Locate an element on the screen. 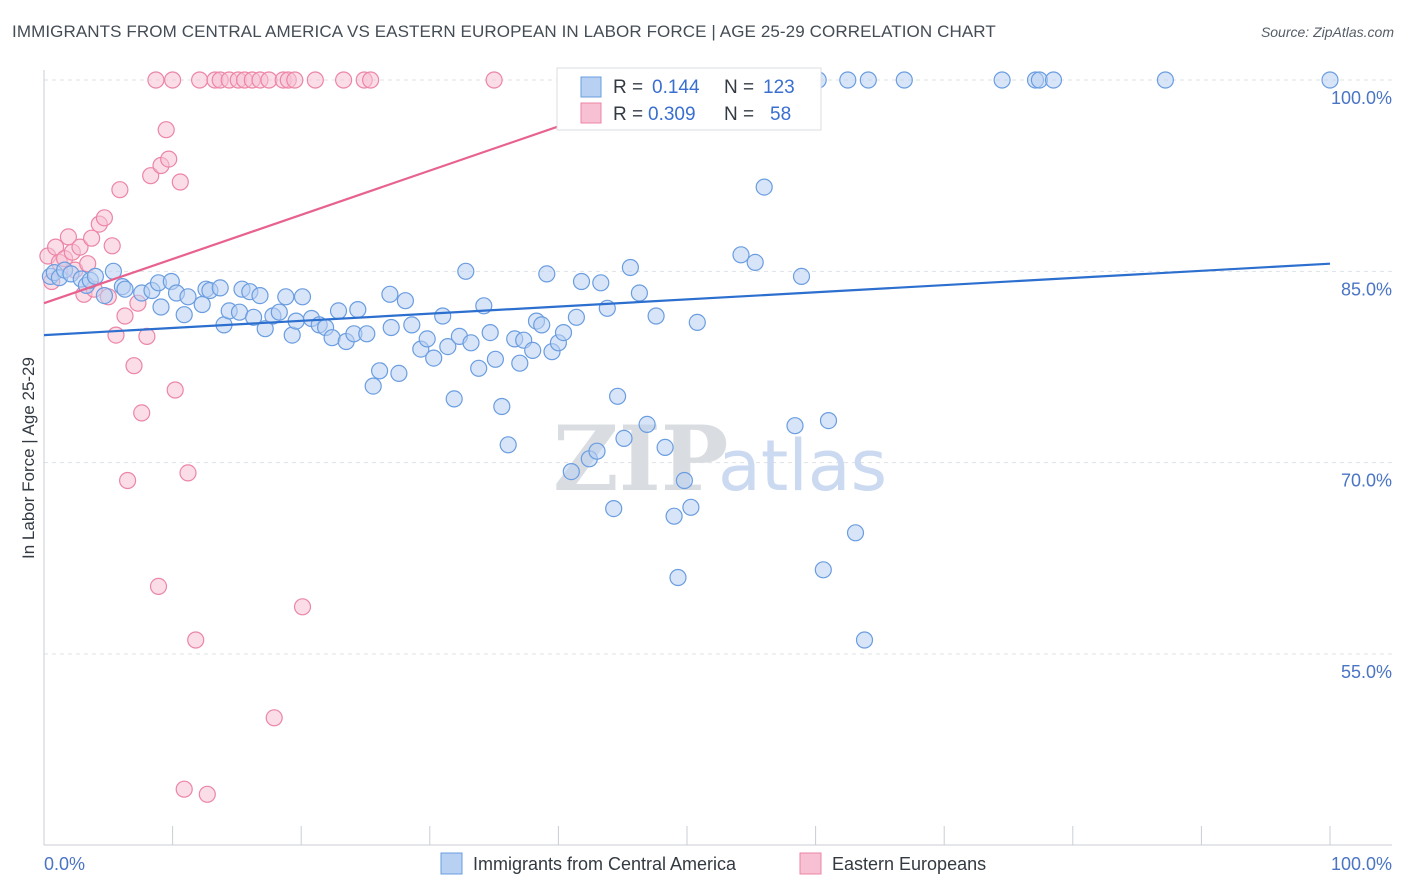  stats-legend-swatch-pink is located at coordinates (591, 113).